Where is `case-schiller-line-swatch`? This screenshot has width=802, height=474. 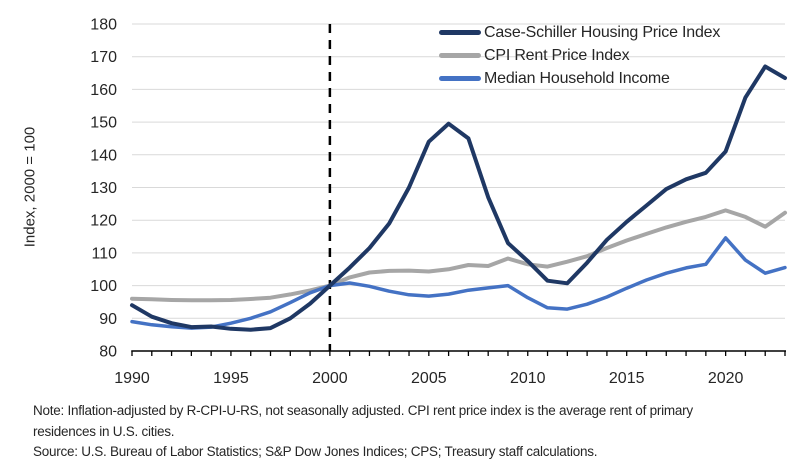 case-schiller-line-swatch is located at coordinates (460, 32).